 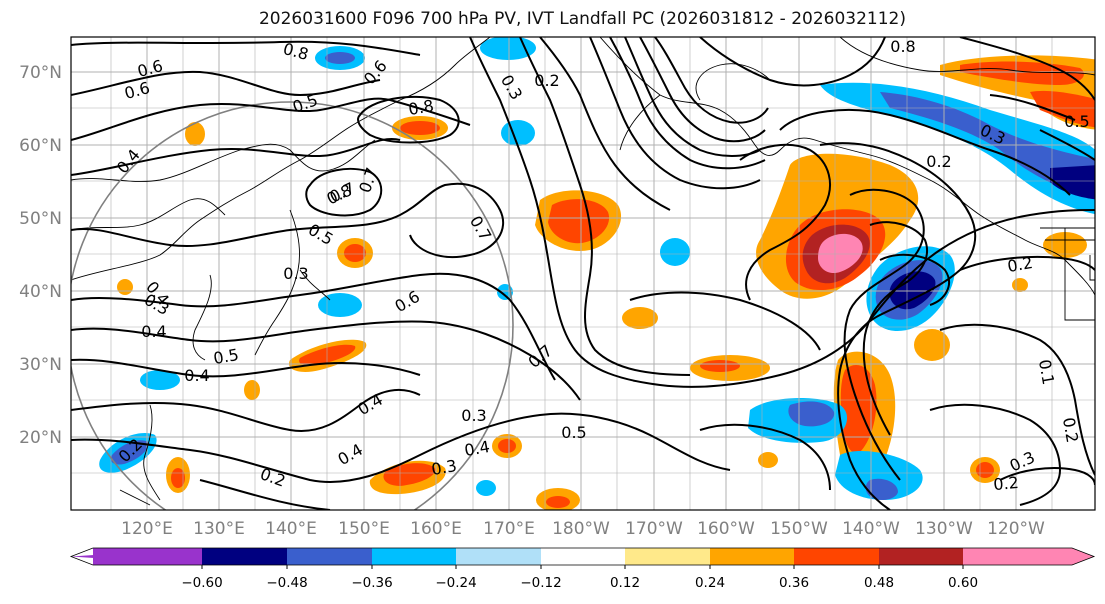 What do you see at coordinates (879, 583) in the screenshot?
I see `colorbar-tick-label: 0.48` at bounding box center [879, 583].